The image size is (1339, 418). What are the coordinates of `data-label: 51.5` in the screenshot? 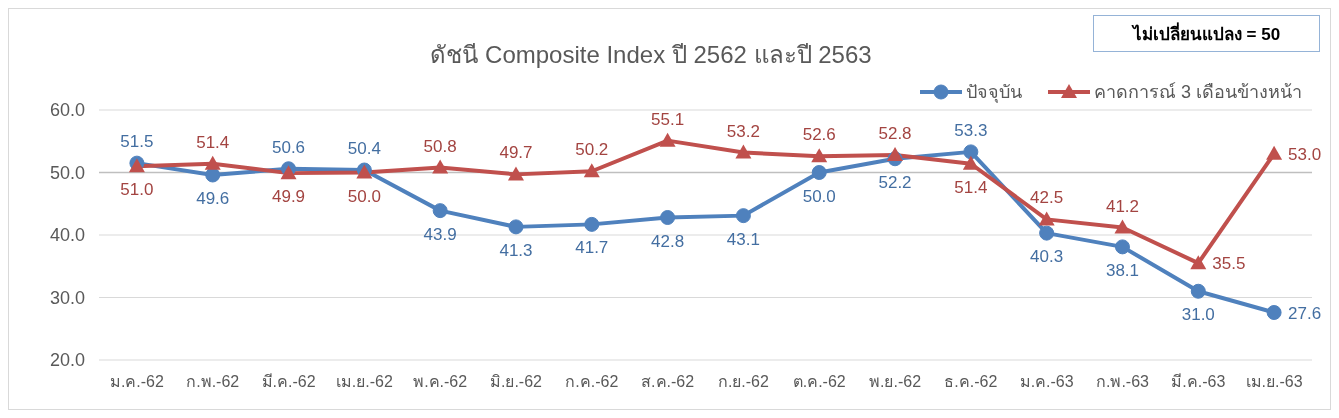 It's located at (137, 142).